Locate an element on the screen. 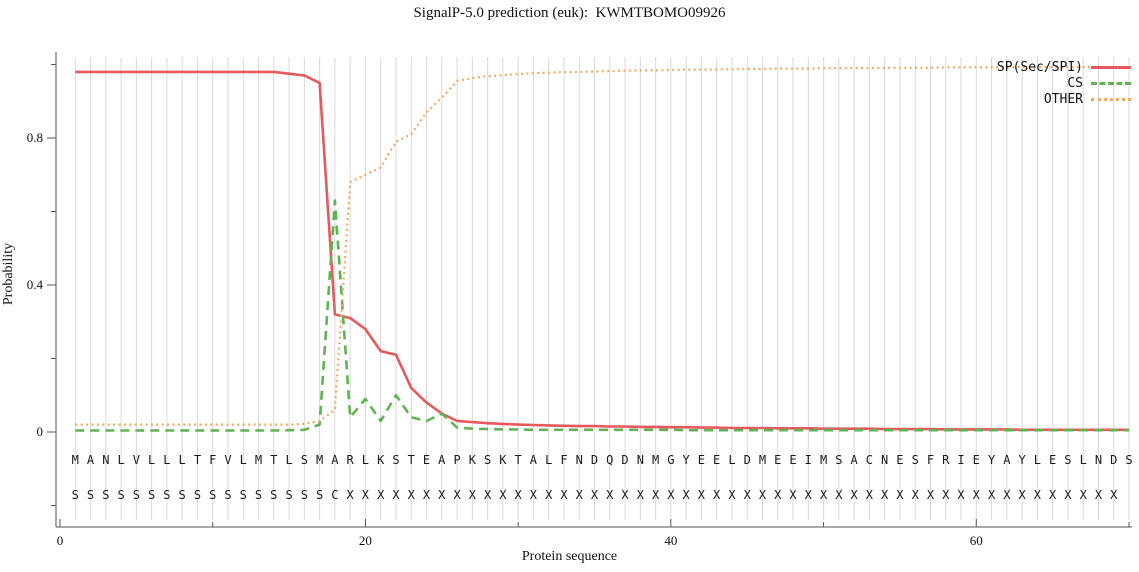 Image resolution: width=1139 pixels, height=572 pixels. legend-label-cs: CS is located at coordinates (1075, 83).